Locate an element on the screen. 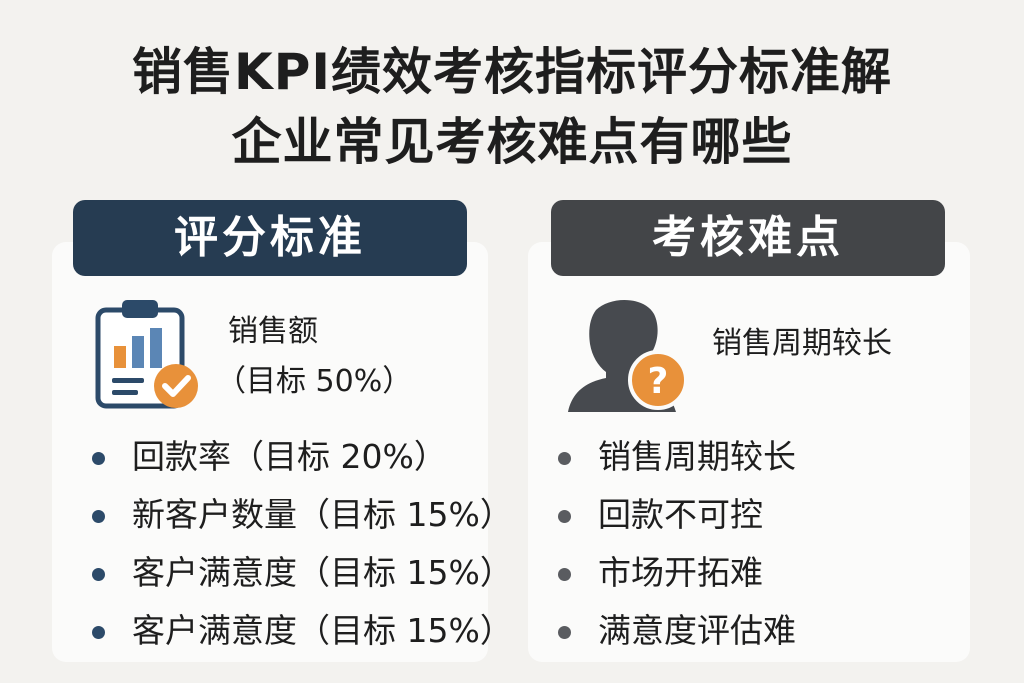 This screenshot has height=683, width=1024. list-item: 新客户数量（目标 15%） is located at coordinates (302, 515).